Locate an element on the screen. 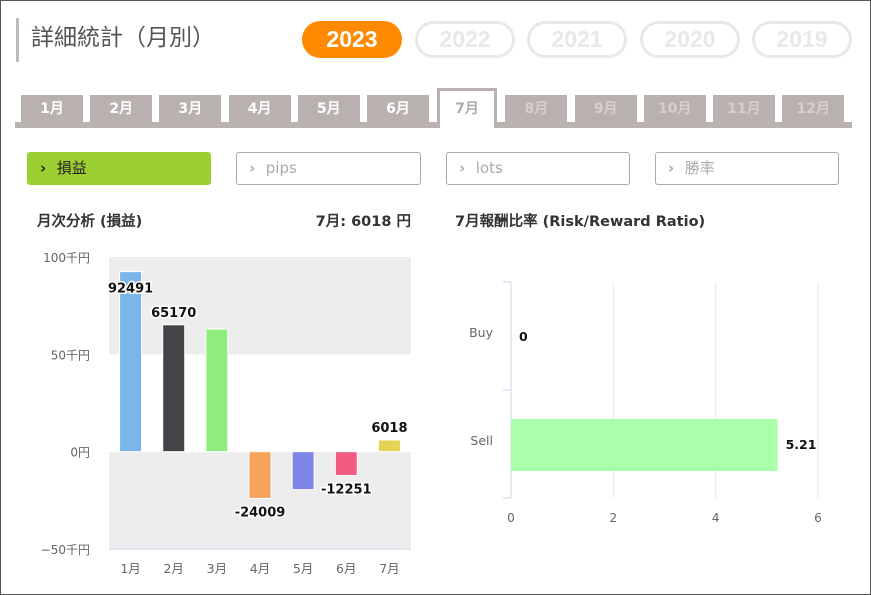  x-tick-label: 7月 is located at coordinates (389, 568).